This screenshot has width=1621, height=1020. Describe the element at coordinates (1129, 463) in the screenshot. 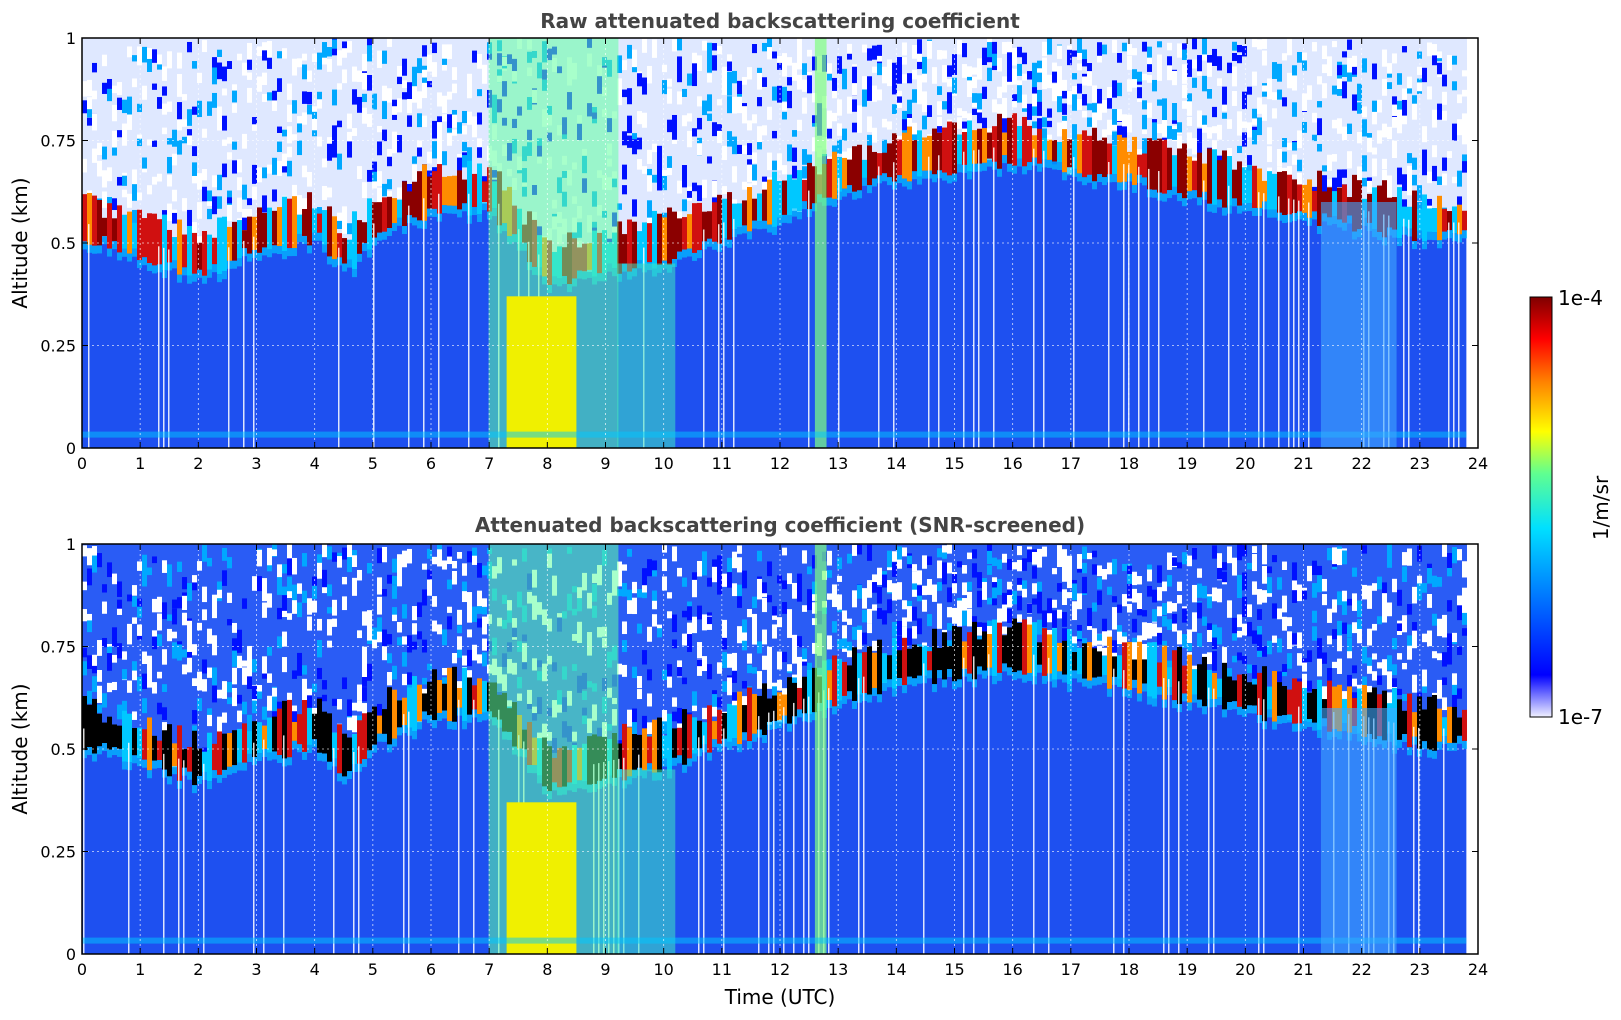

I see `x-tick-label: 18` at that location.